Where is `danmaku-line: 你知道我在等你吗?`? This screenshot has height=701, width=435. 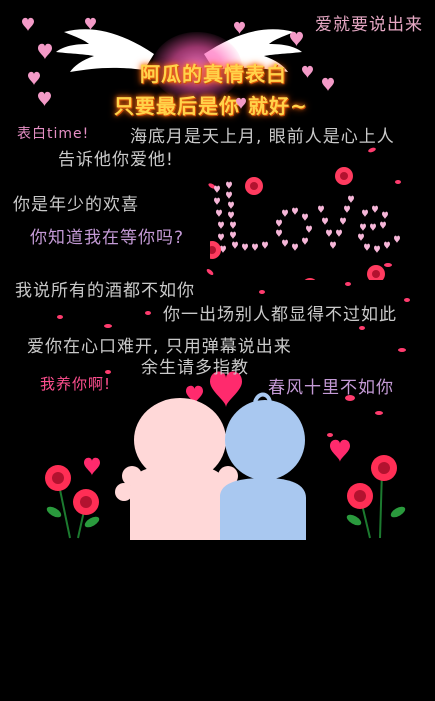
danmaku-line: 你知道我在等你吗? is located at coordinates (107, 238).